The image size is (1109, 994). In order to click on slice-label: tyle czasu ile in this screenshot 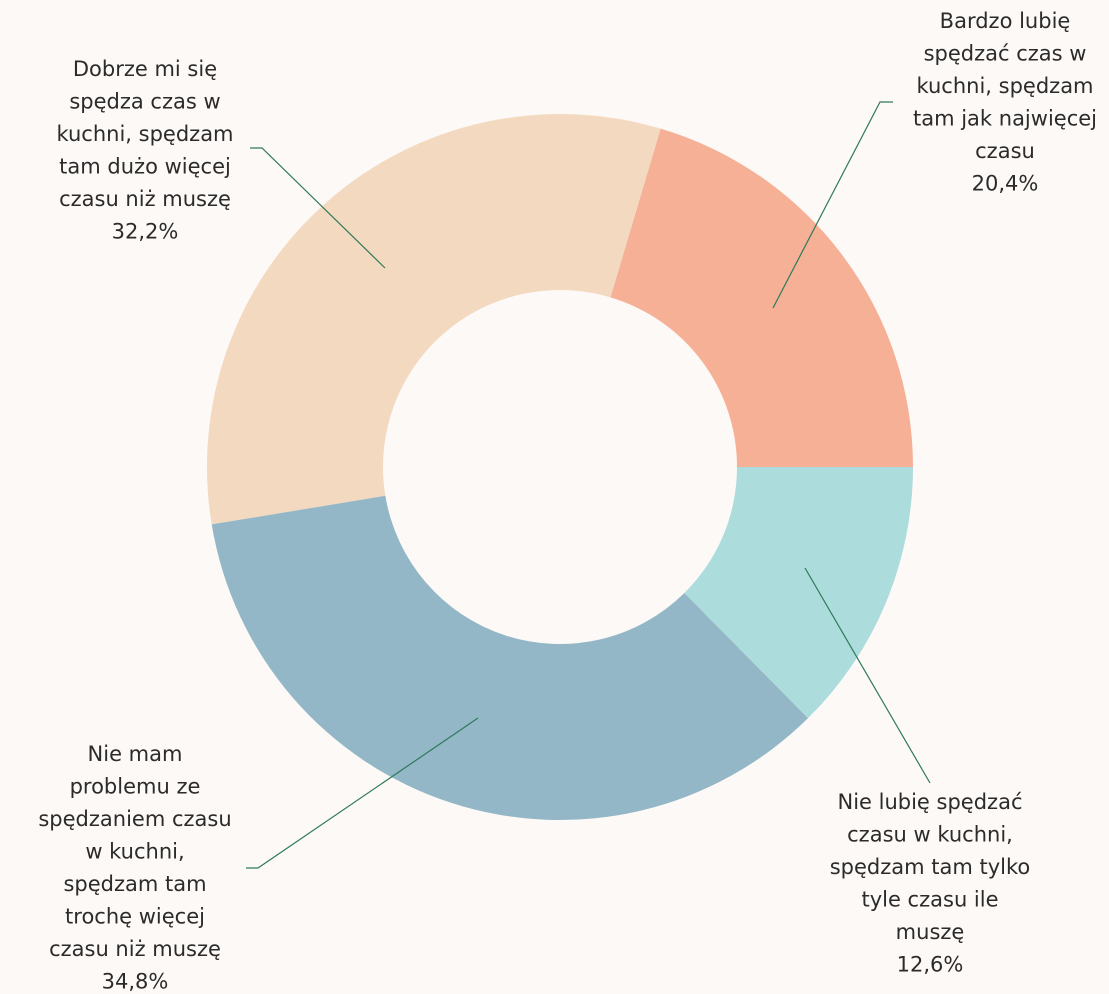, I will do `click(929, 900)`.